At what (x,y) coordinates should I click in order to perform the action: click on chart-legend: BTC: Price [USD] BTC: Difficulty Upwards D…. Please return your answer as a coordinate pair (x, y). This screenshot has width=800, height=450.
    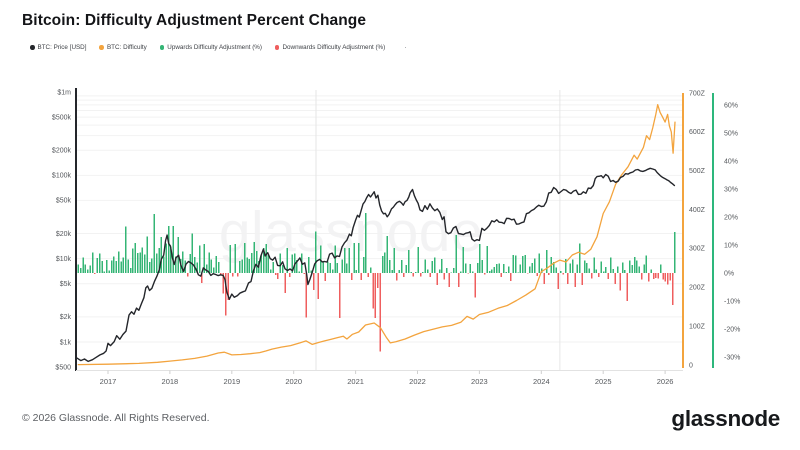
    Looking at the image, I should click on (218, 47).